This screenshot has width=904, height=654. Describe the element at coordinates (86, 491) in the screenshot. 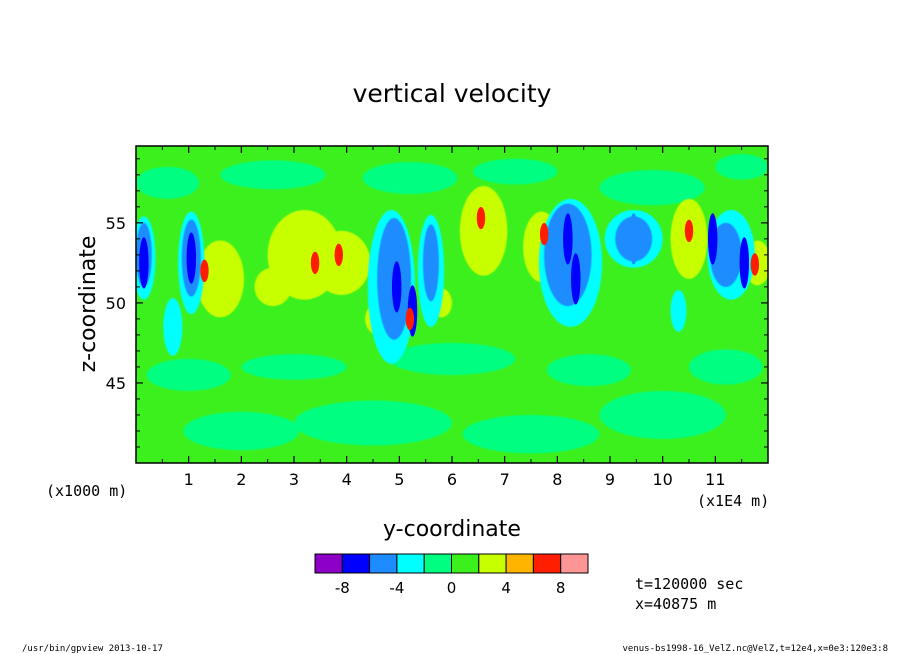

I see `y-units-note: (x1000 m)` at that location.